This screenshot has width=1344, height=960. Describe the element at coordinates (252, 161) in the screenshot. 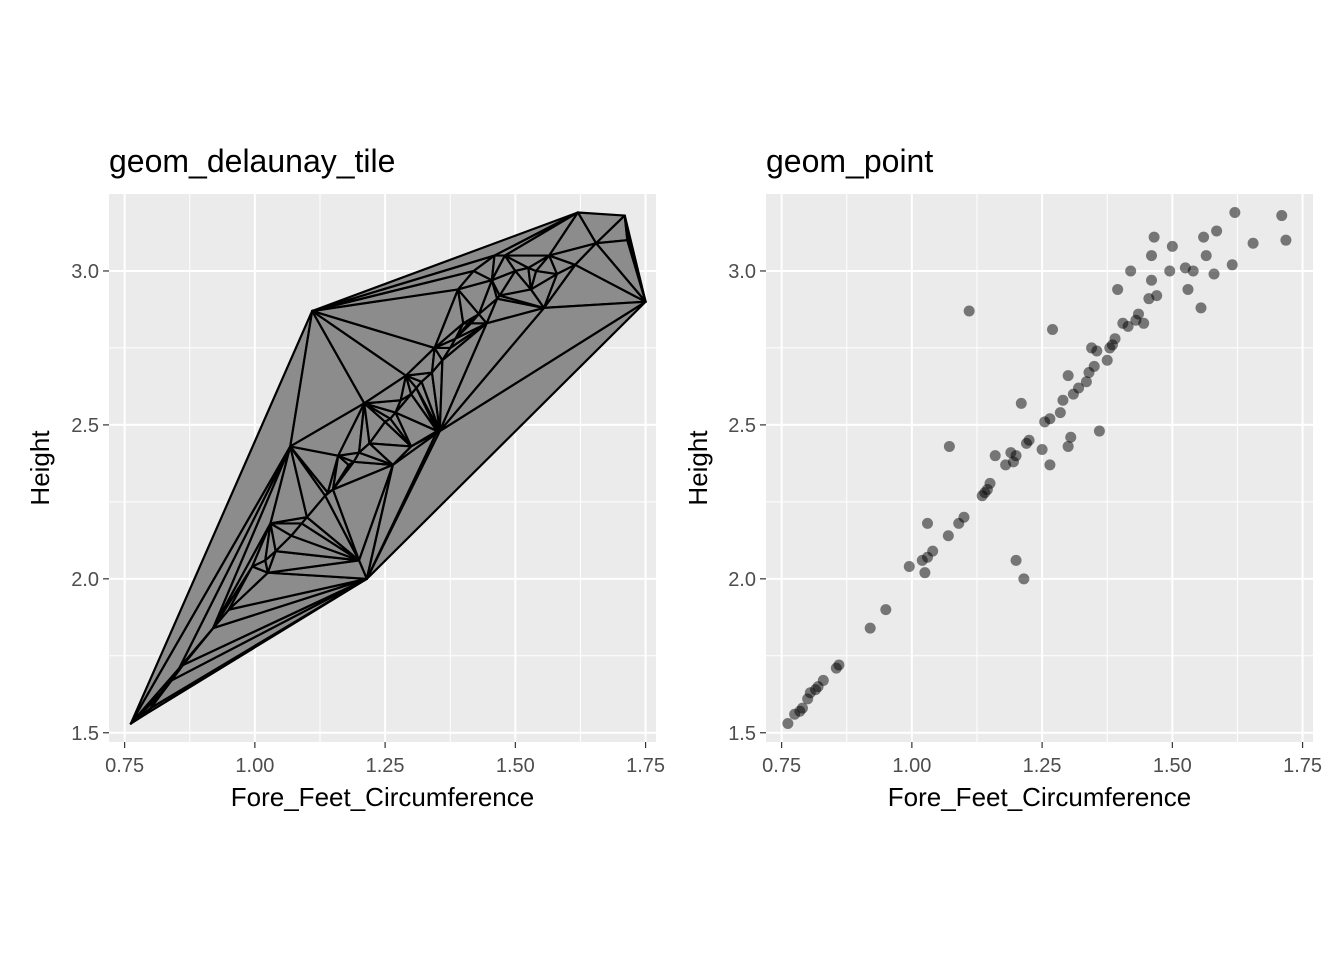

I see `chart-title: geom_delaunay_tile` at that location.